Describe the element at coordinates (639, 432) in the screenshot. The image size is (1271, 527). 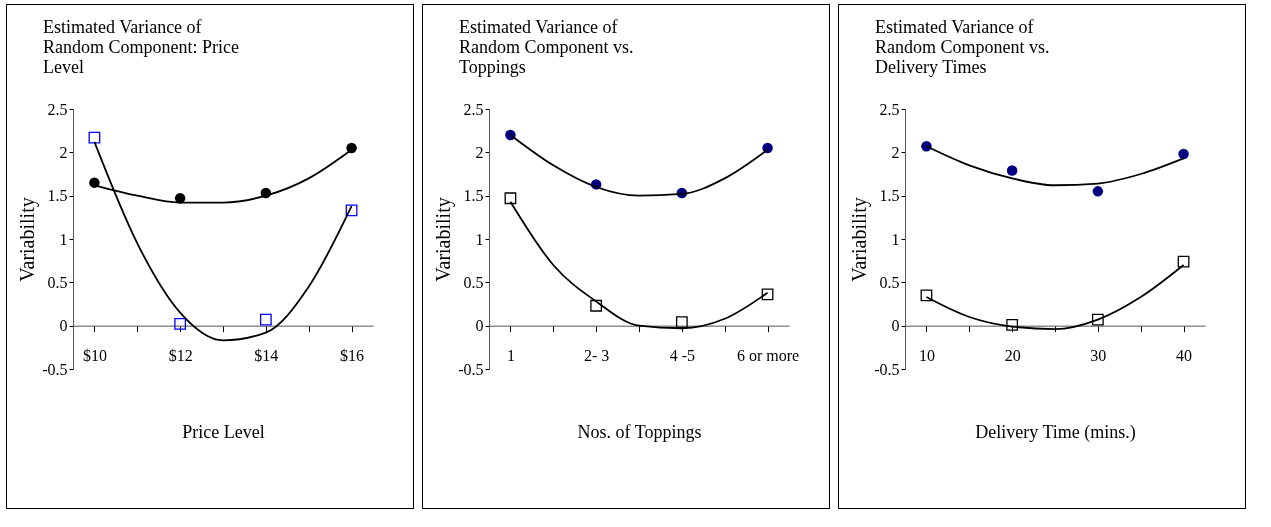
I see `x-axis-title: Nos. of Toppings` at that location.